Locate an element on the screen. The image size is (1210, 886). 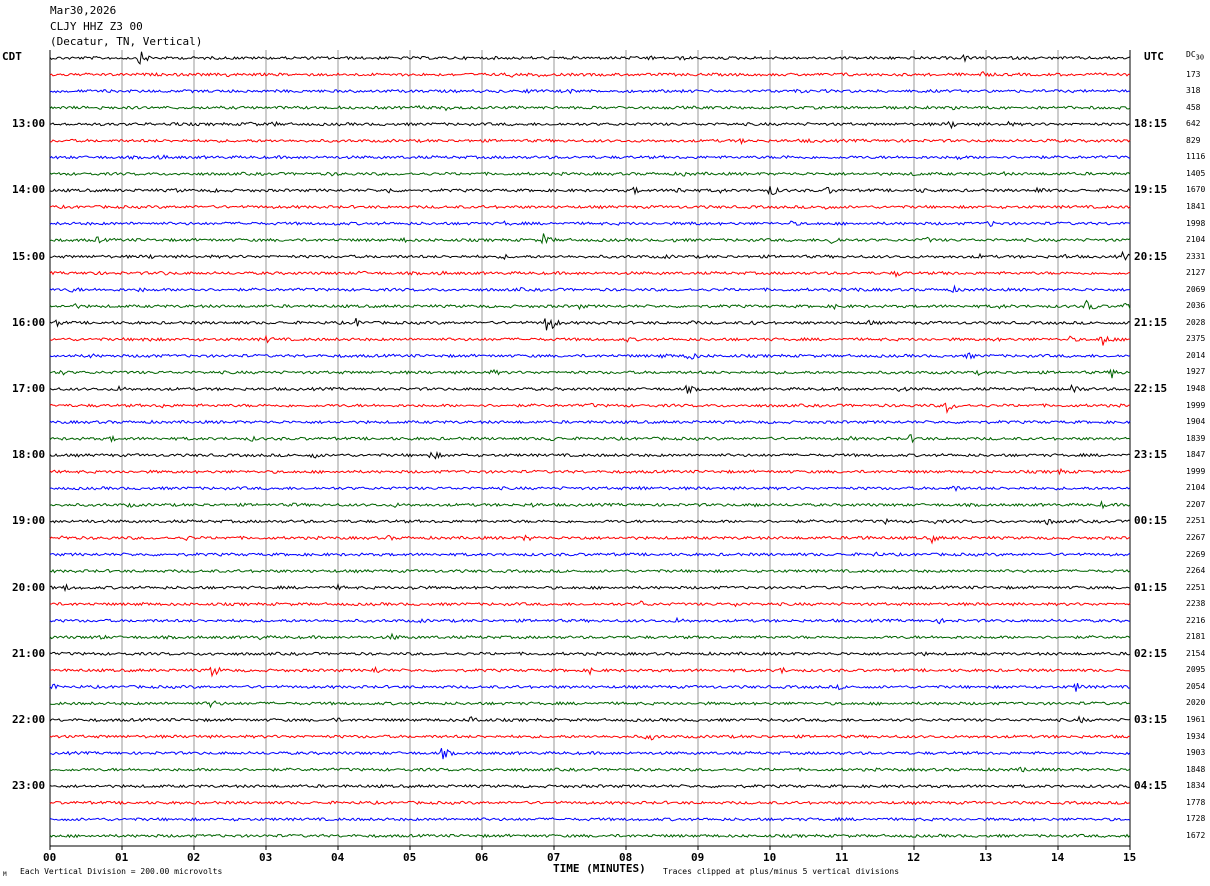
dc-offset-value: 1841 is located at coordinates (1196, 206).